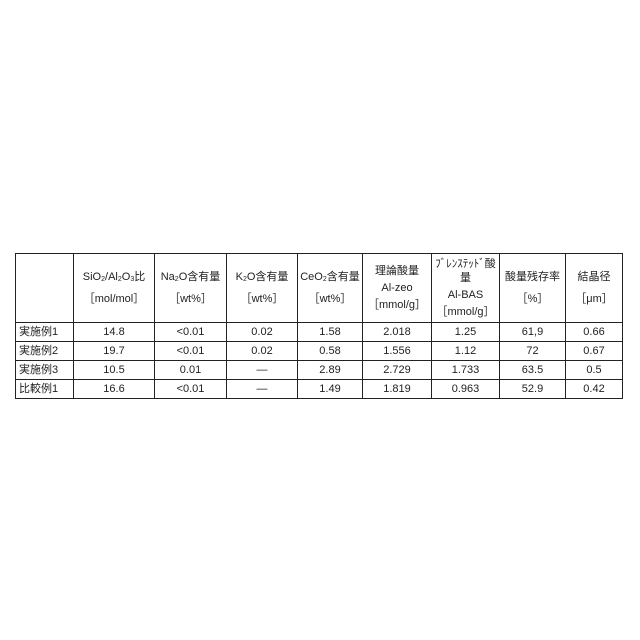  I want to click on column-header: Na2O含有量 ［wt%］, so click(191, 288).